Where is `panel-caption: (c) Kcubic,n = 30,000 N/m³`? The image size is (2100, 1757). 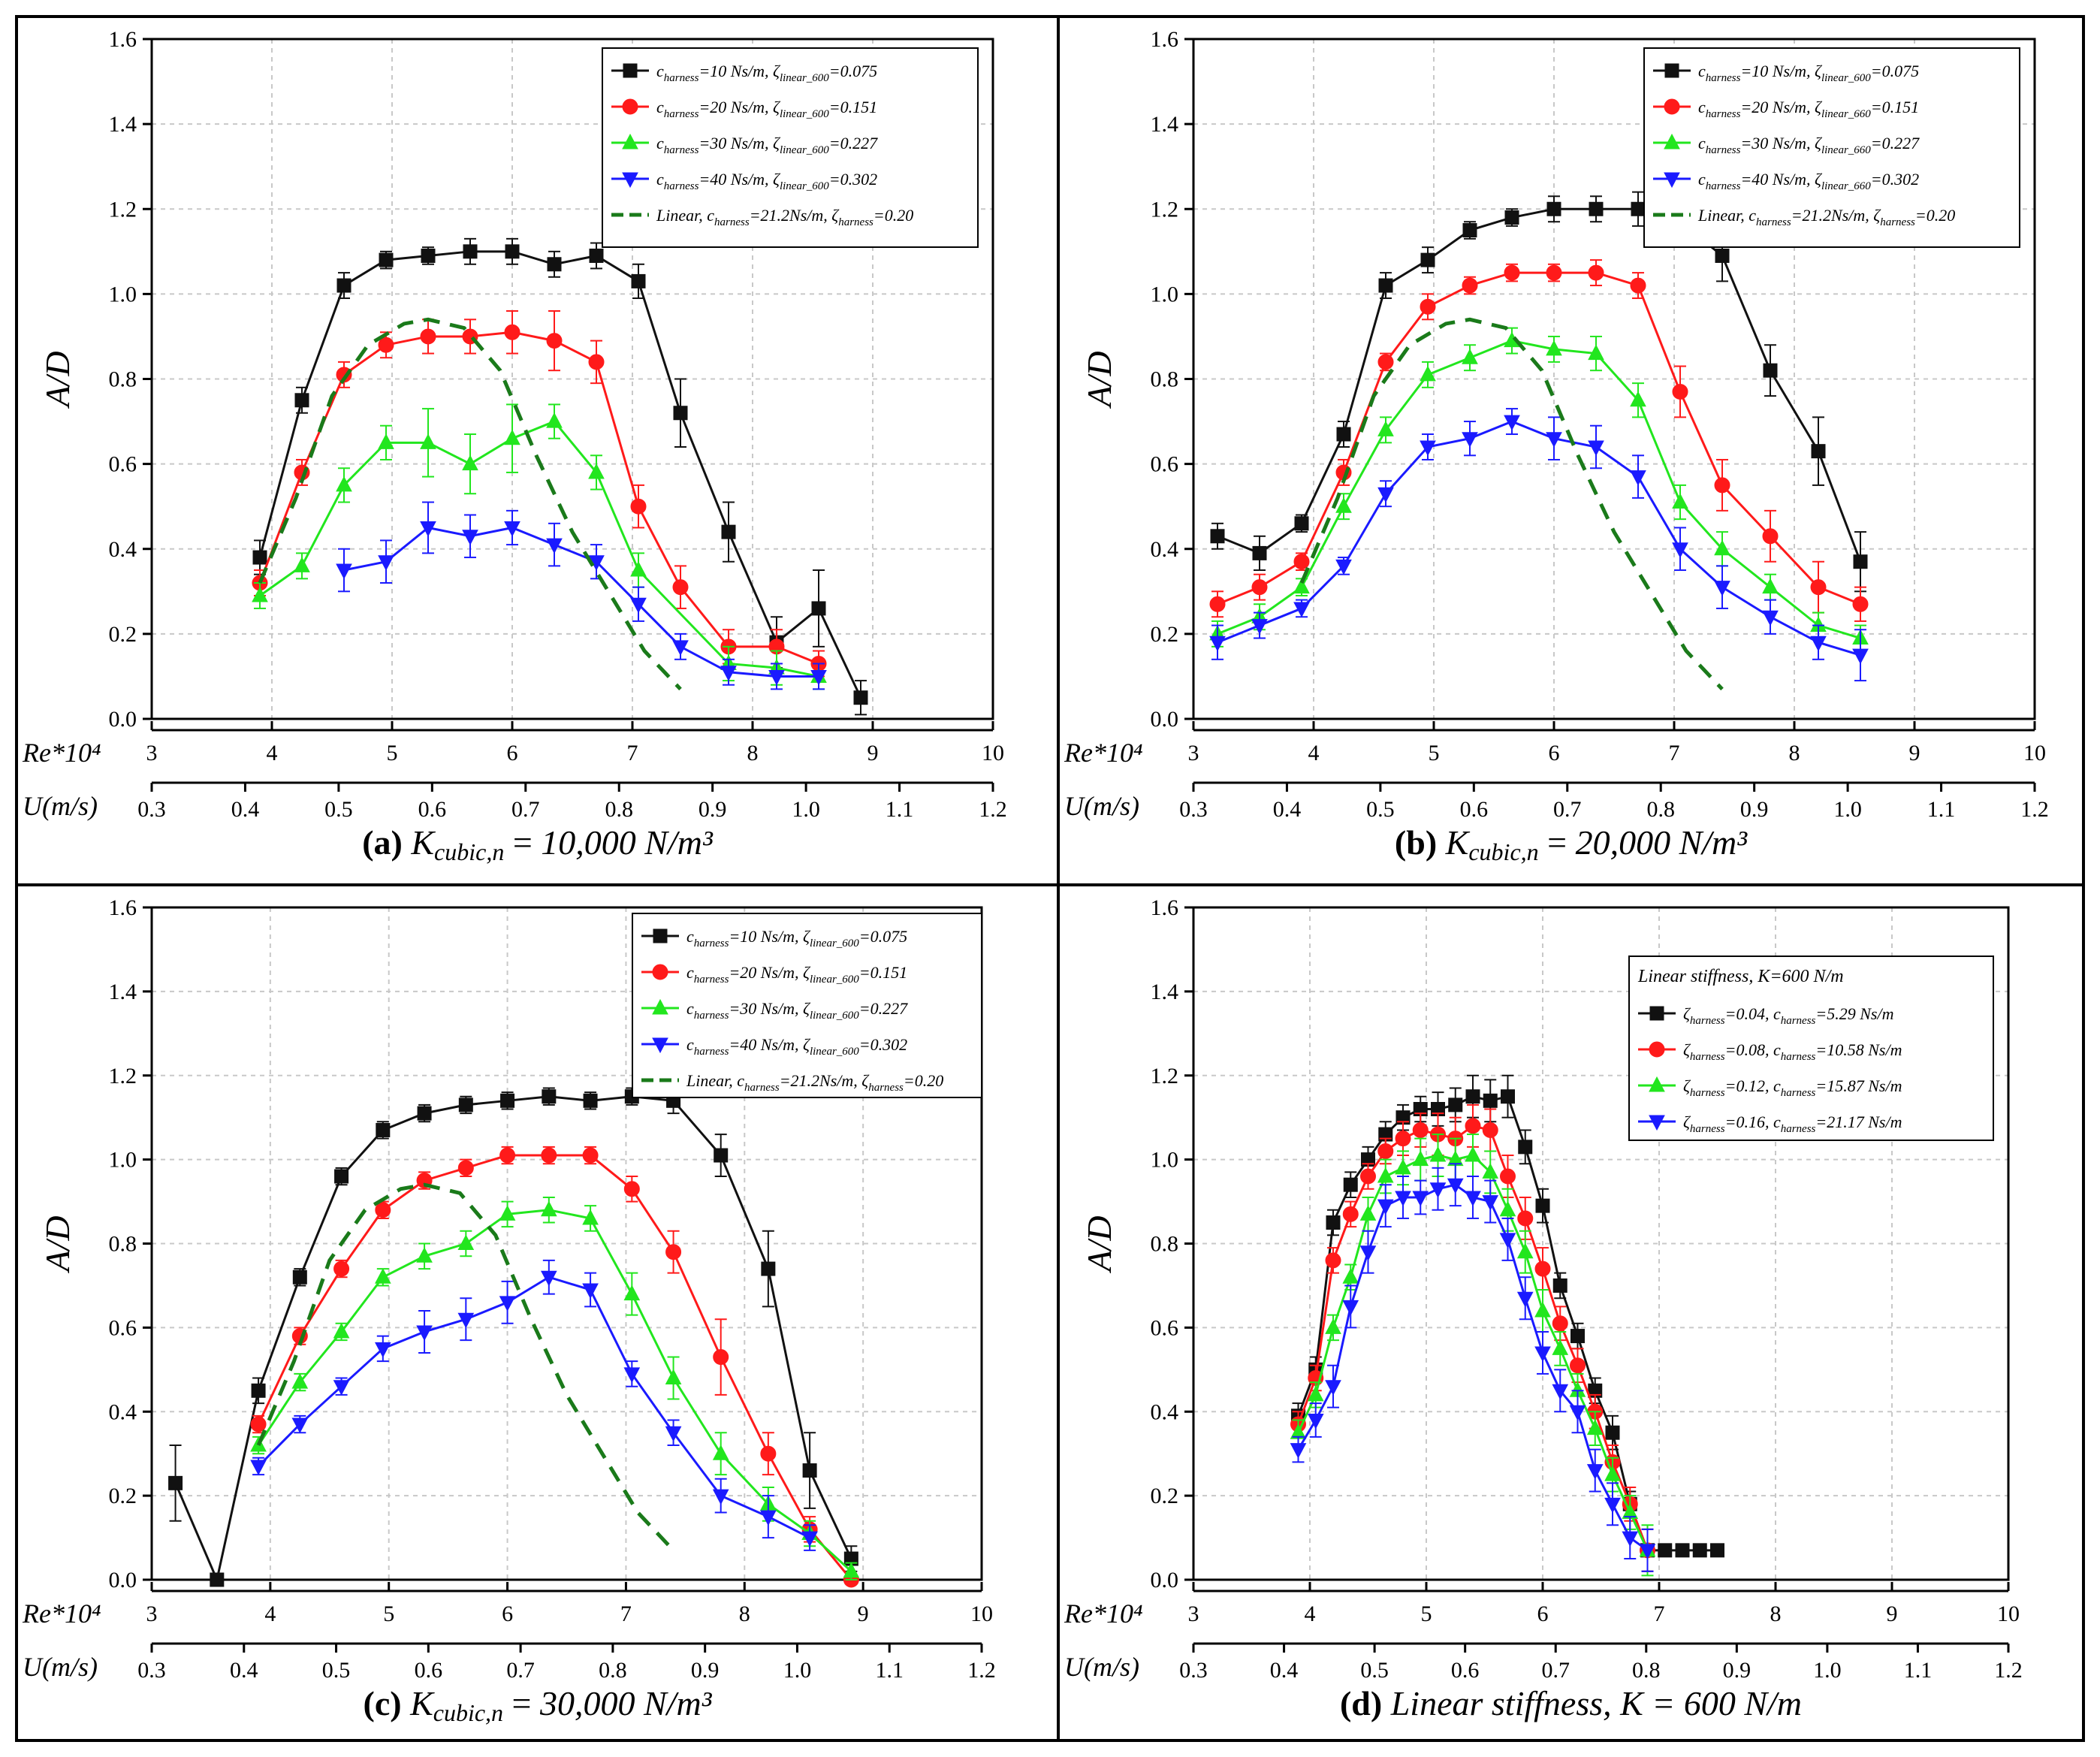 panel-caption: (c) Kcubic,n = 30,000 N/m³ is located at coordinates (538, 1705).